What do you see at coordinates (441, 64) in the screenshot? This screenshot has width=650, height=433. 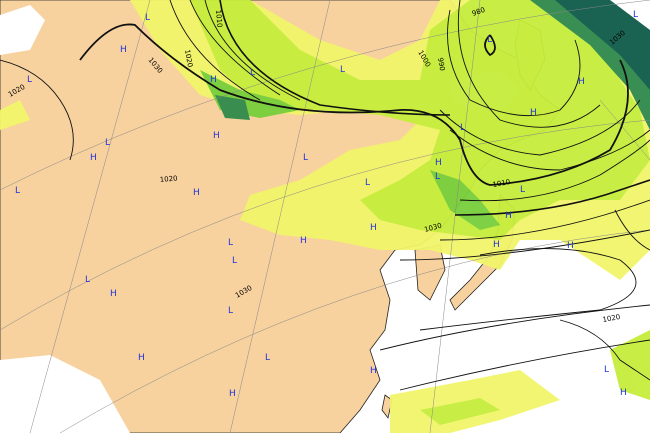 I see `isobar-label: 990` at bounding box center [441, 64].